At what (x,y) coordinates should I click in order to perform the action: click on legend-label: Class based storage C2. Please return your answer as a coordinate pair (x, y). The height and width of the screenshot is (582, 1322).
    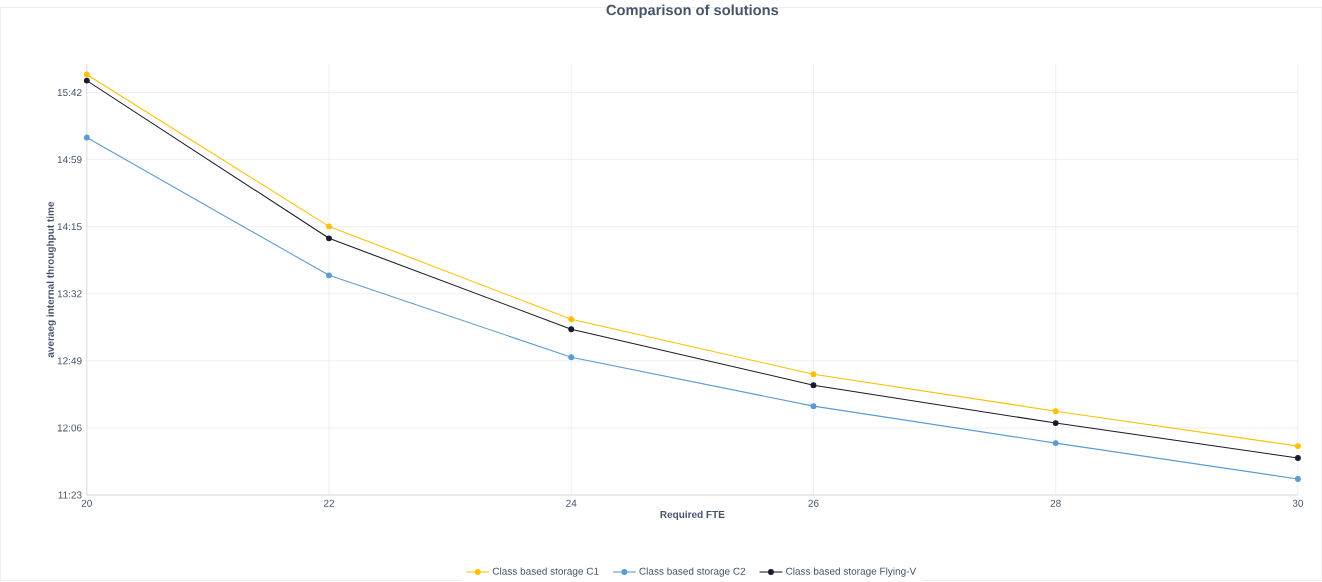
    Looking at the image, I should click on (692, 572).